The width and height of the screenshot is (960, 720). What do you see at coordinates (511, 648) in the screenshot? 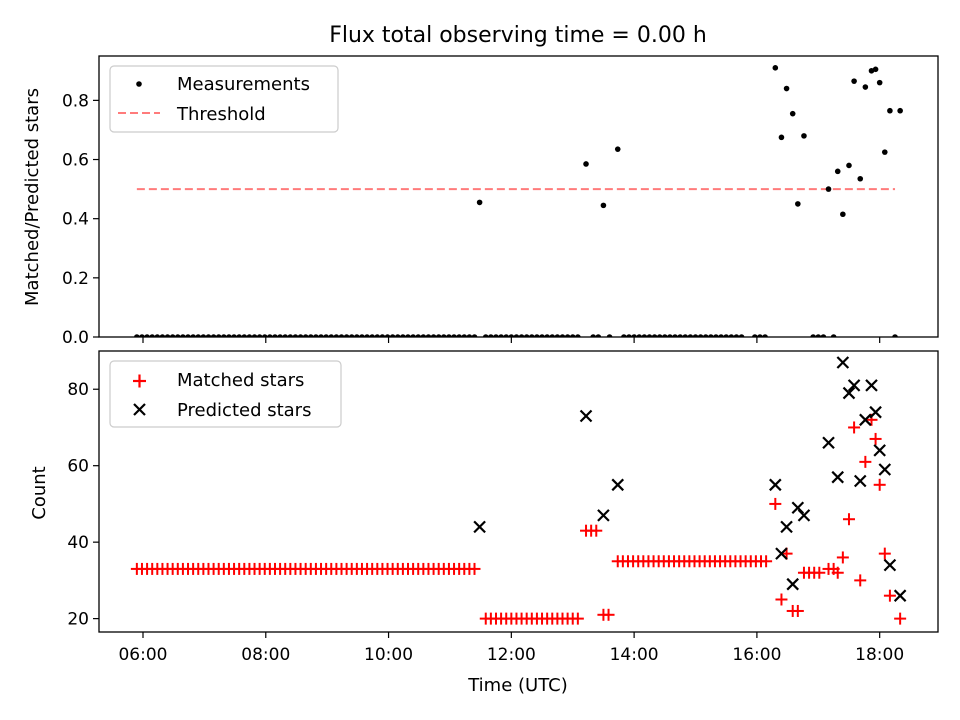
I see `bottom-x-ticks: 06:00 08:00 10:00 12:00 14:00 16:00 18:00` at bounding box center [511, 648].